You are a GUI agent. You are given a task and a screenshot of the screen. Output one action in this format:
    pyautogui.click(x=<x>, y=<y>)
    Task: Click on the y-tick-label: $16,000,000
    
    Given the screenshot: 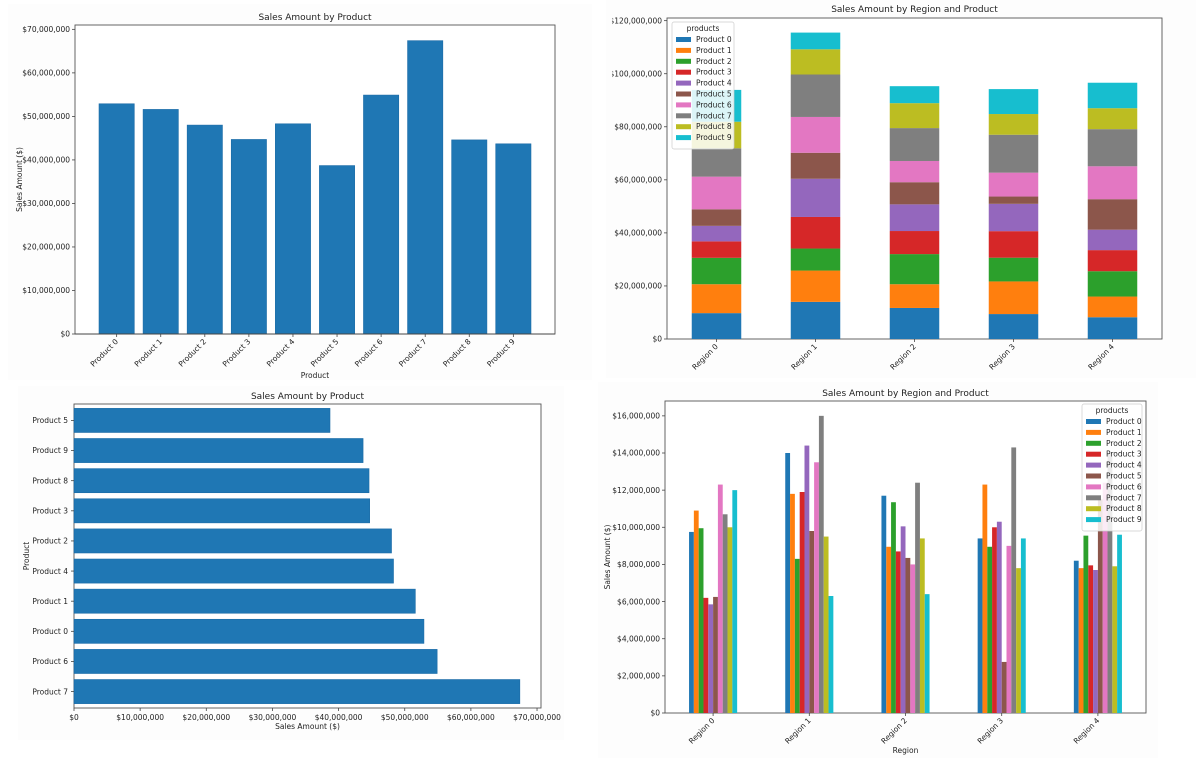 What is the action you would take?
    pyautogui.click(x=636, y=416)
    